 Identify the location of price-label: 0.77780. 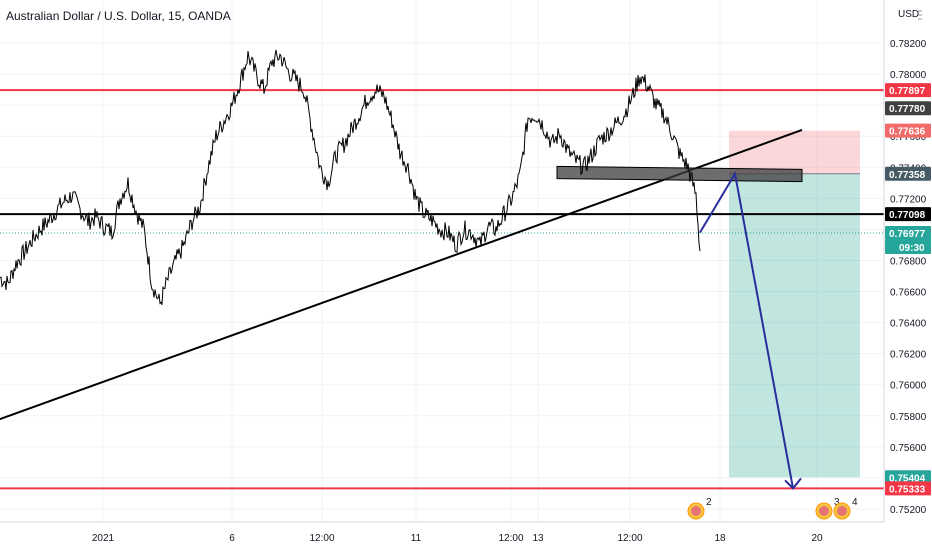
(907, 109).